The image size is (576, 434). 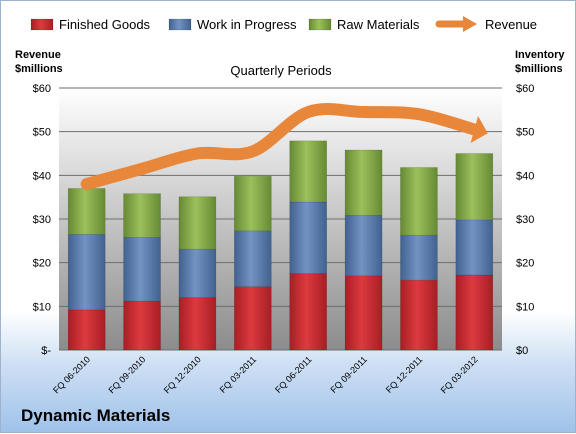 I want to click on left-axis-title: Revenue $millions, so click(x=39, y=62).